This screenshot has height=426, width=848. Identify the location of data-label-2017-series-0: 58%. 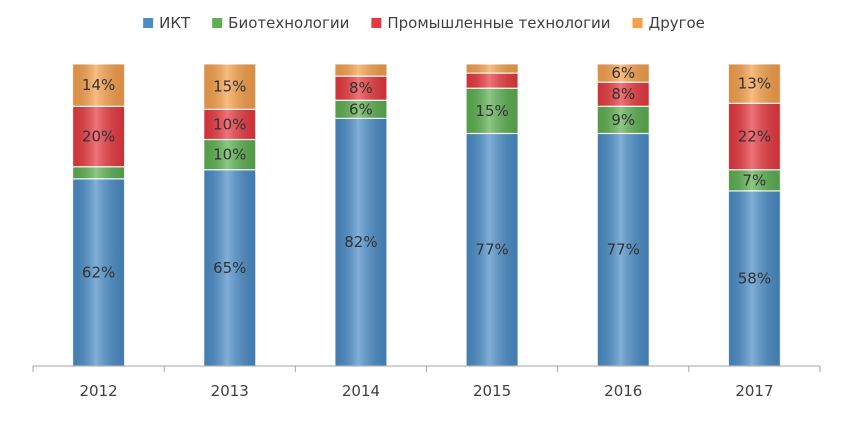
(754, 278).